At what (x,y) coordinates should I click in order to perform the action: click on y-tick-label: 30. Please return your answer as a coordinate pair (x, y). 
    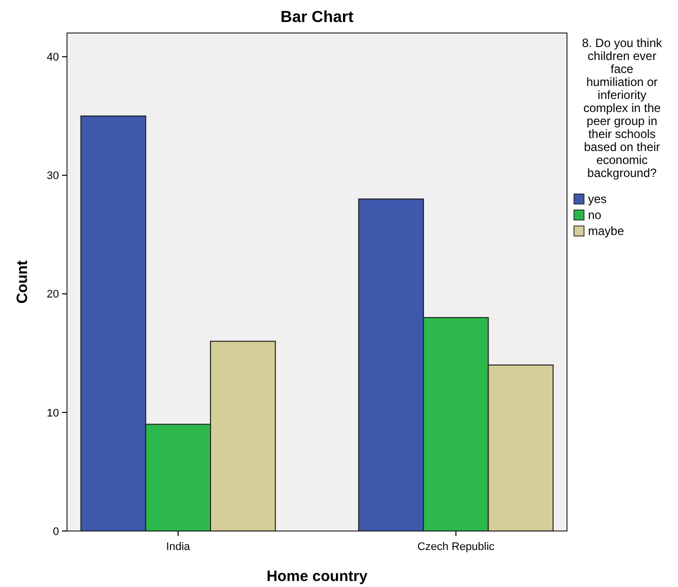
    Looking at the image, I should click on (52, 176).